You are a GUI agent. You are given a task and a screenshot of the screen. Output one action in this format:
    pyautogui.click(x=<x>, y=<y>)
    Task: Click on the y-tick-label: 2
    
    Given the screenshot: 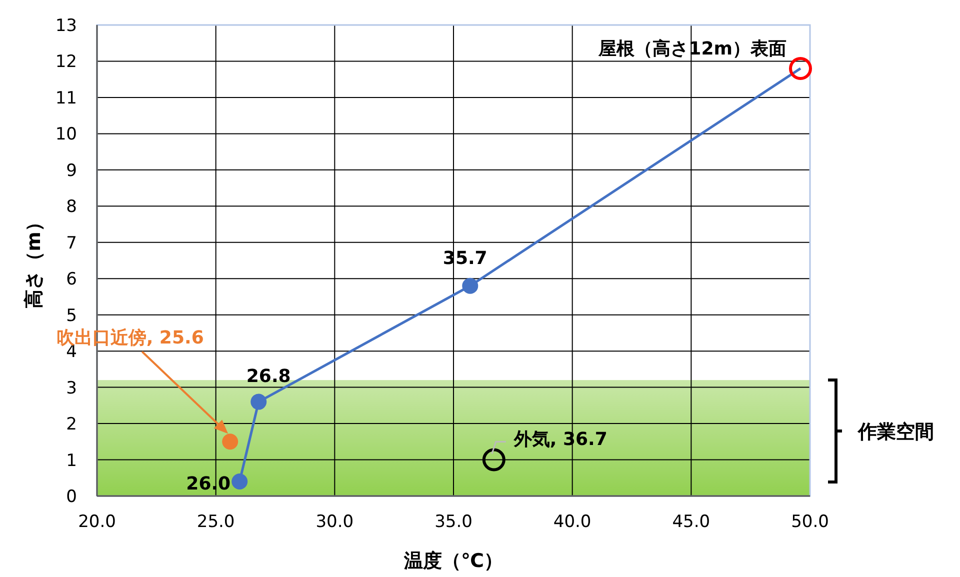 What is the action you would take?
    pyautogui.click(x=71, y=424)
    